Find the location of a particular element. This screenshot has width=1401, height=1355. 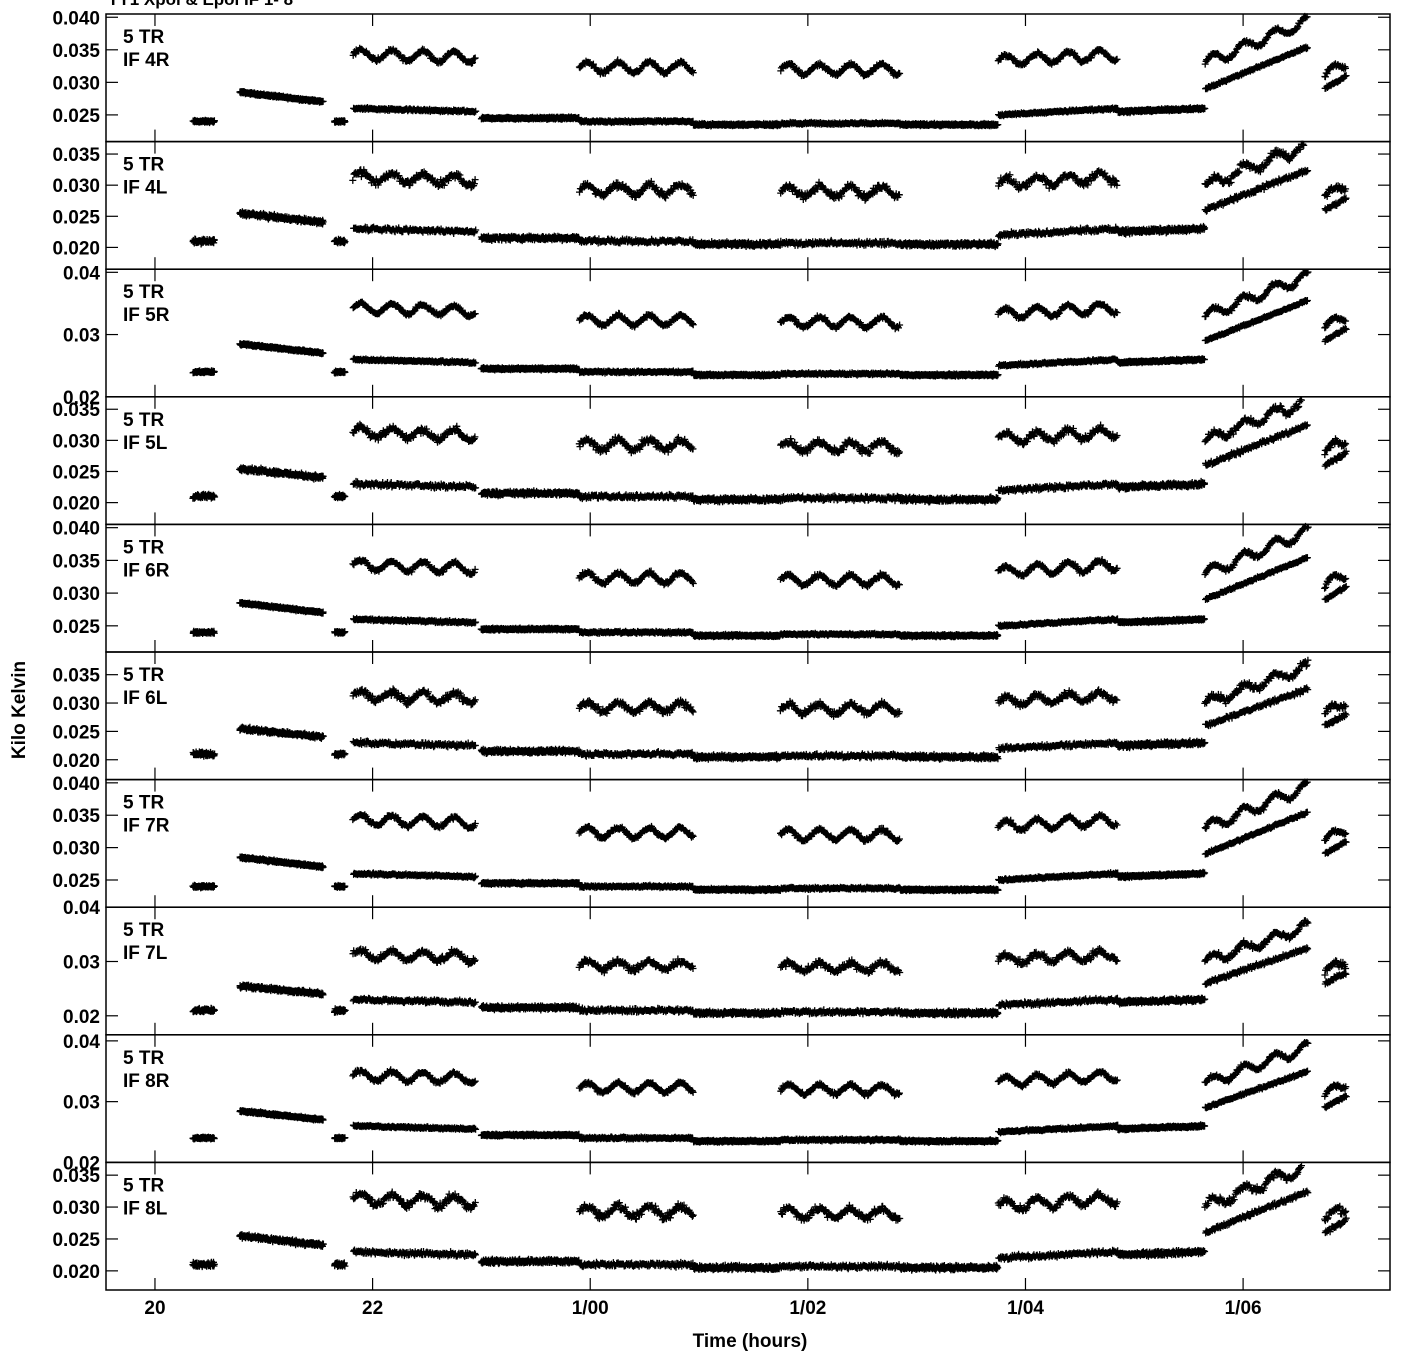

x-tick-label: 1/00 is located at coordinates (590, 1308).